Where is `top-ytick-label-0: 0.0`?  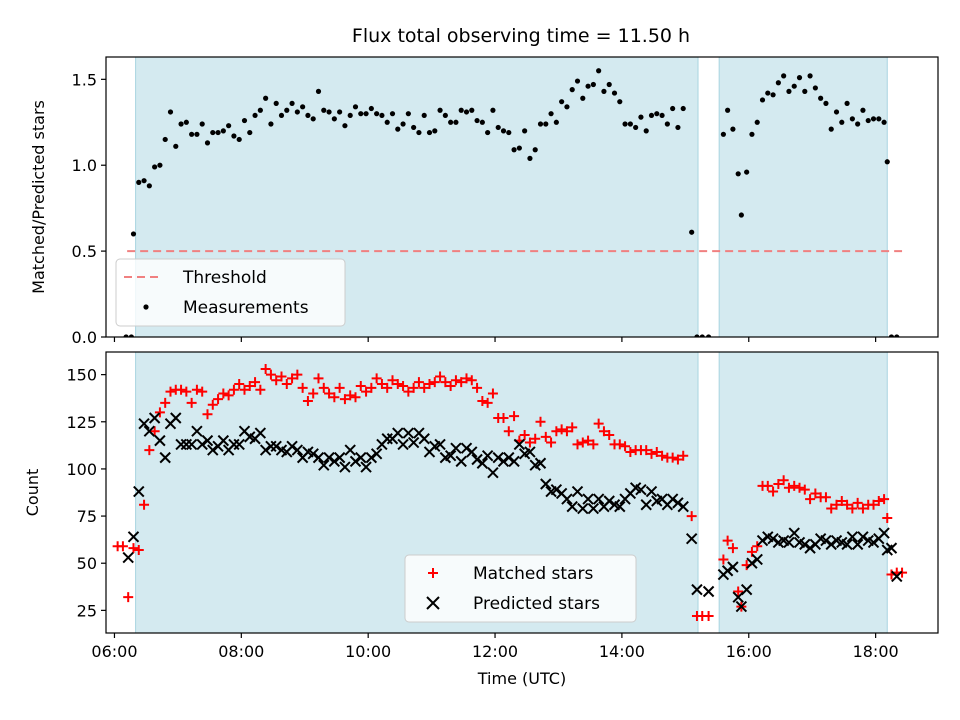 top-ytick-label-0: 0.0 is located at coordinates (84, 337).